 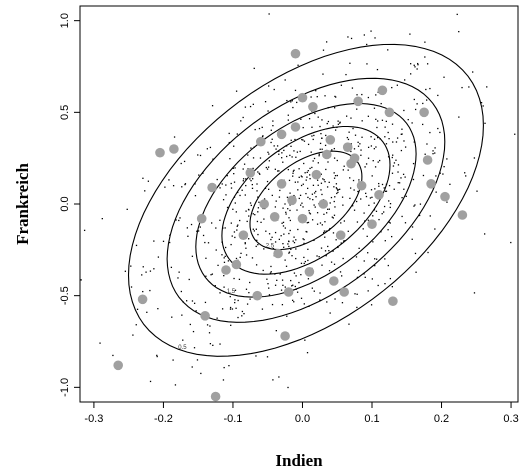 What do you see at coordinates (163, 419) in the screenshot?
I see `x-tick-label: -0.2` at bounding box center [163, 419].